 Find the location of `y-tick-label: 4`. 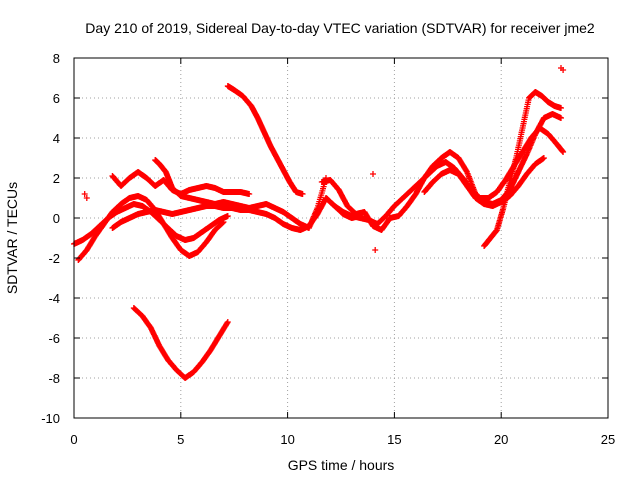

y-tick-label: 4 is located at coordinates (56, 138).